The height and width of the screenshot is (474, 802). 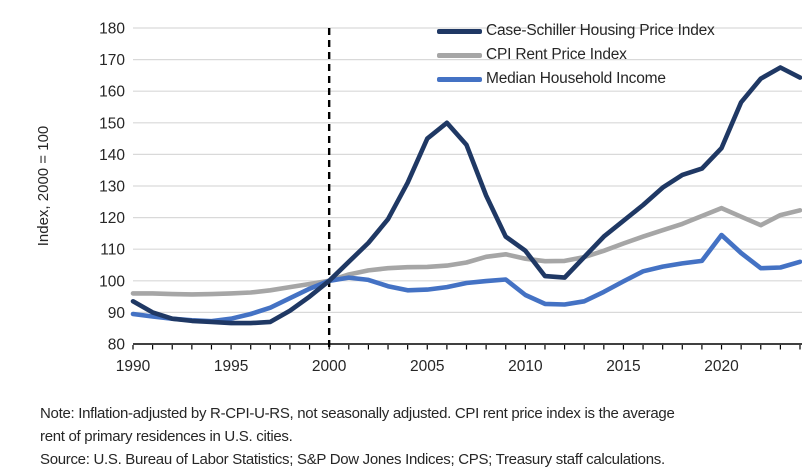 I want to click on legend-marker-cpi-rent, so click(x=459, y=55).